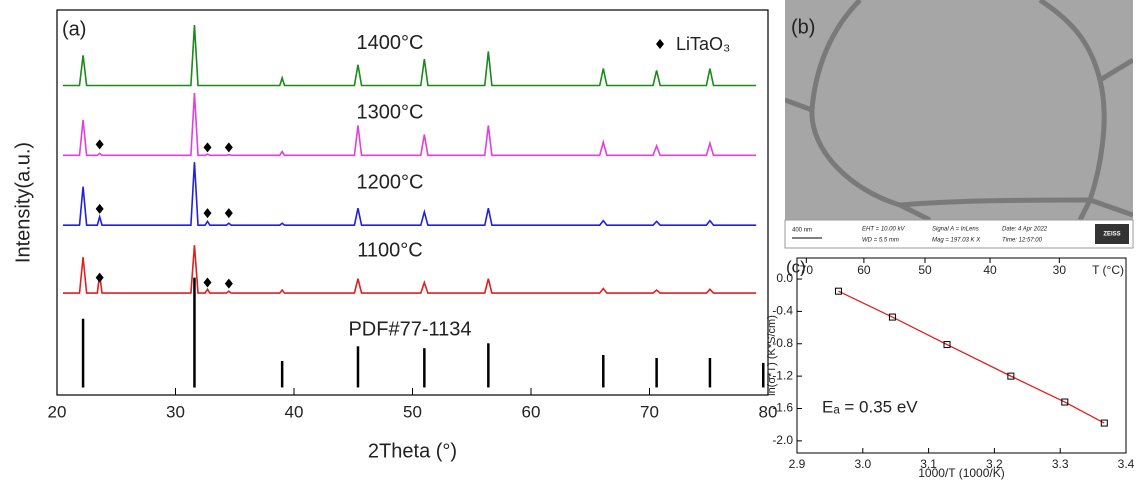 This screenshot has width=1139, height=482. Describe the element at coordinates (884, 230) in the screenshot. I see `sem-info: EHT = 10.00 kV` at that location.